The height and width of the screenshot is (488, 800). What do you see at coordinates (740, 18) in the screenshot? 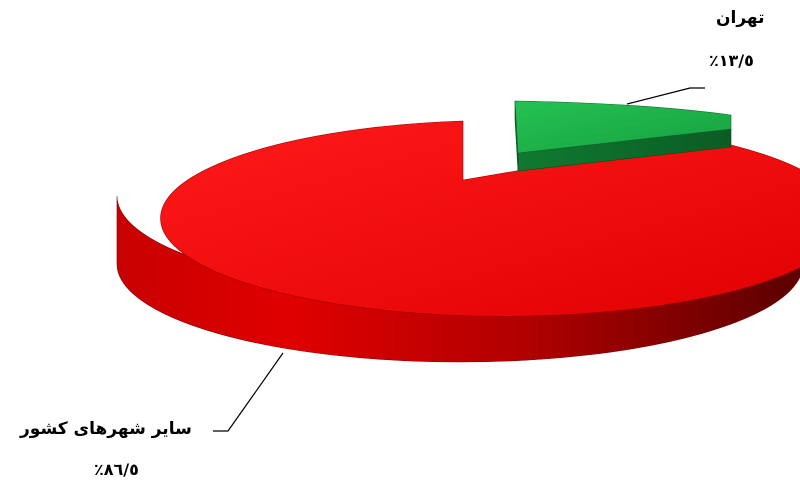
I see `label-tehran-name: تهران` at bounding box center [740, 18].